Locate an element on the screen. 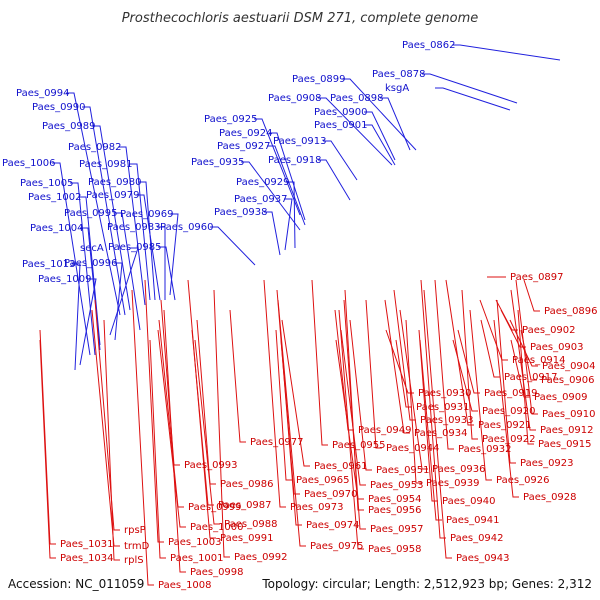 This screenshot has height=600, width=600. plus-gene-label: Paes_0982 is located at coordinates (95, 147).